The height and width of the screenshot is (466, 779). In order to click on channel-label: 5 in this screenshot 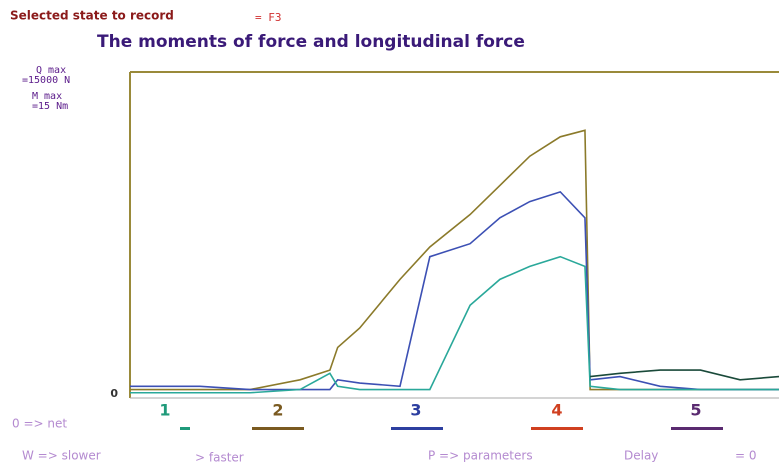, I will do `click(695, 410)`.